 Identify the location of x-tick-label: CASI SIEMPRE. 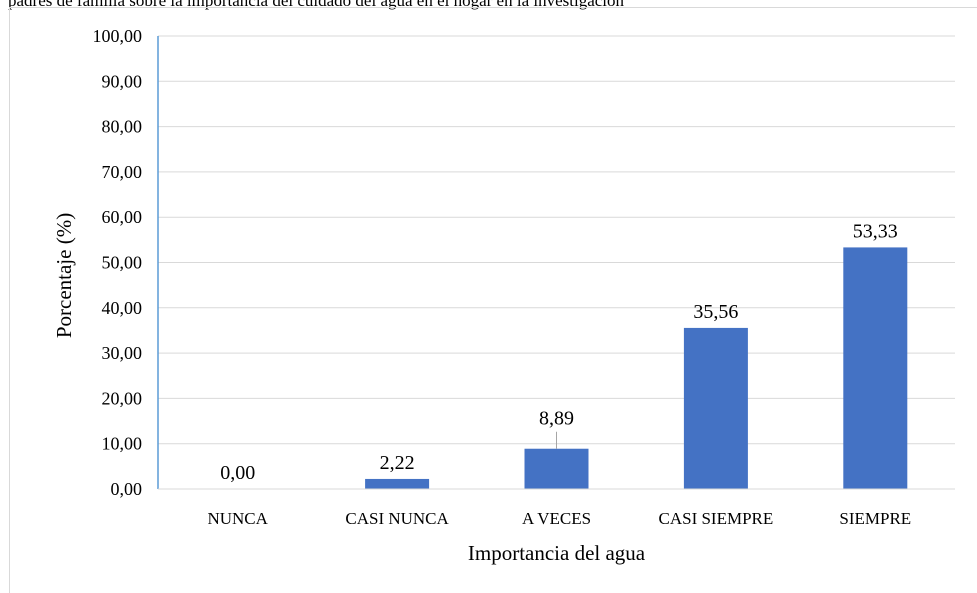
(716, 518).